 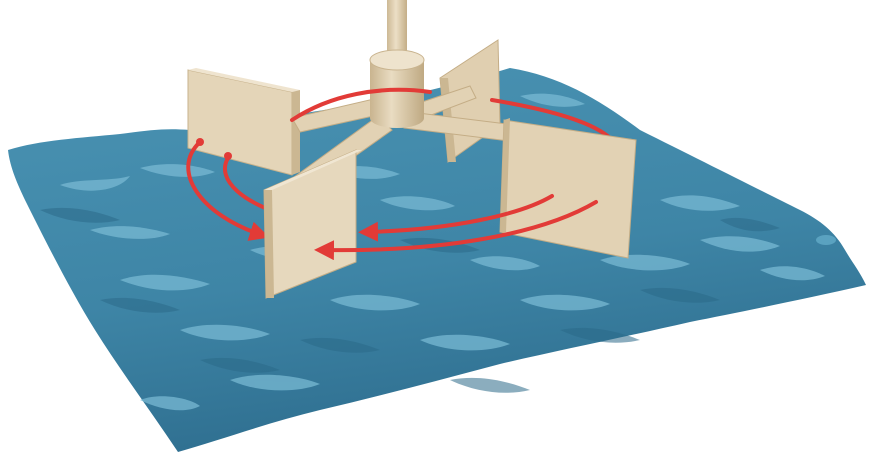 What do you see at coordinates (397, 29) in the screenshot?
I see `shaft-icon` at bounding box center [397, 29].